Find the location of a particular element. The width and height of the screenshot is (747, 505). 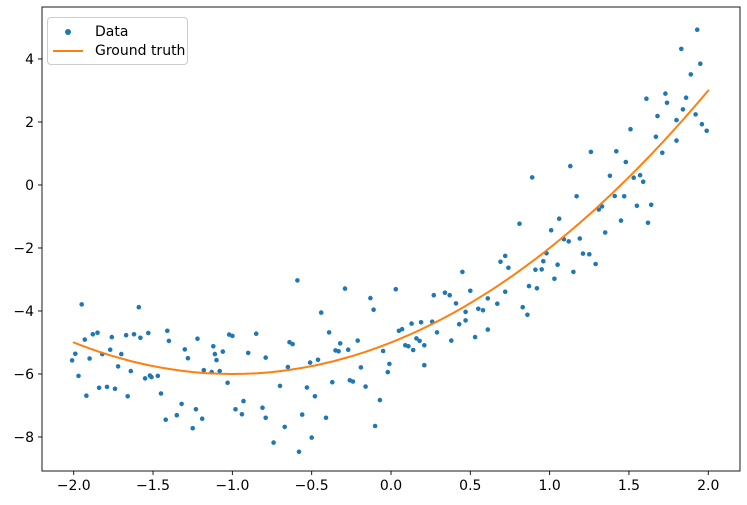

legend: Data Ground truth is located at coordinates (117, 41).